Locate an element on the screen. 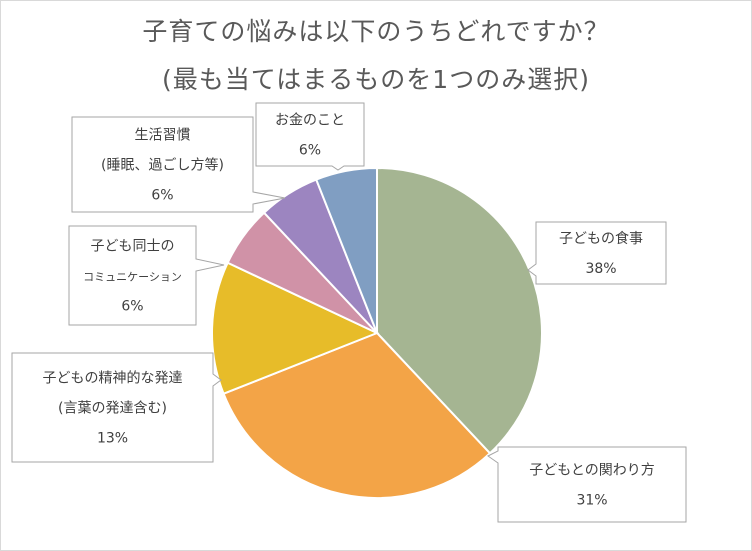  data-label-category: 子どもの精神的な発達 is located at coordinates (113, 379).